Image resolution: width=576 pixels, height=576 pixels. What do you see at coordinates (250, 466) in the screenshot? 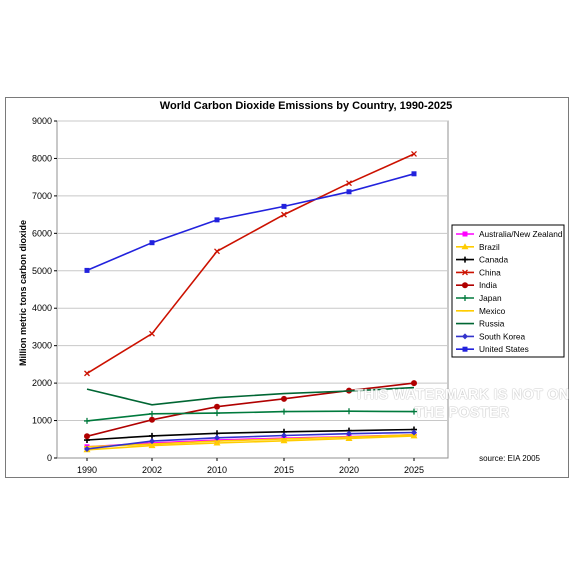
I see `x-axis-ticks: 1990 2002 2010 2015 2020 2025` at bounding box center [250, 466].